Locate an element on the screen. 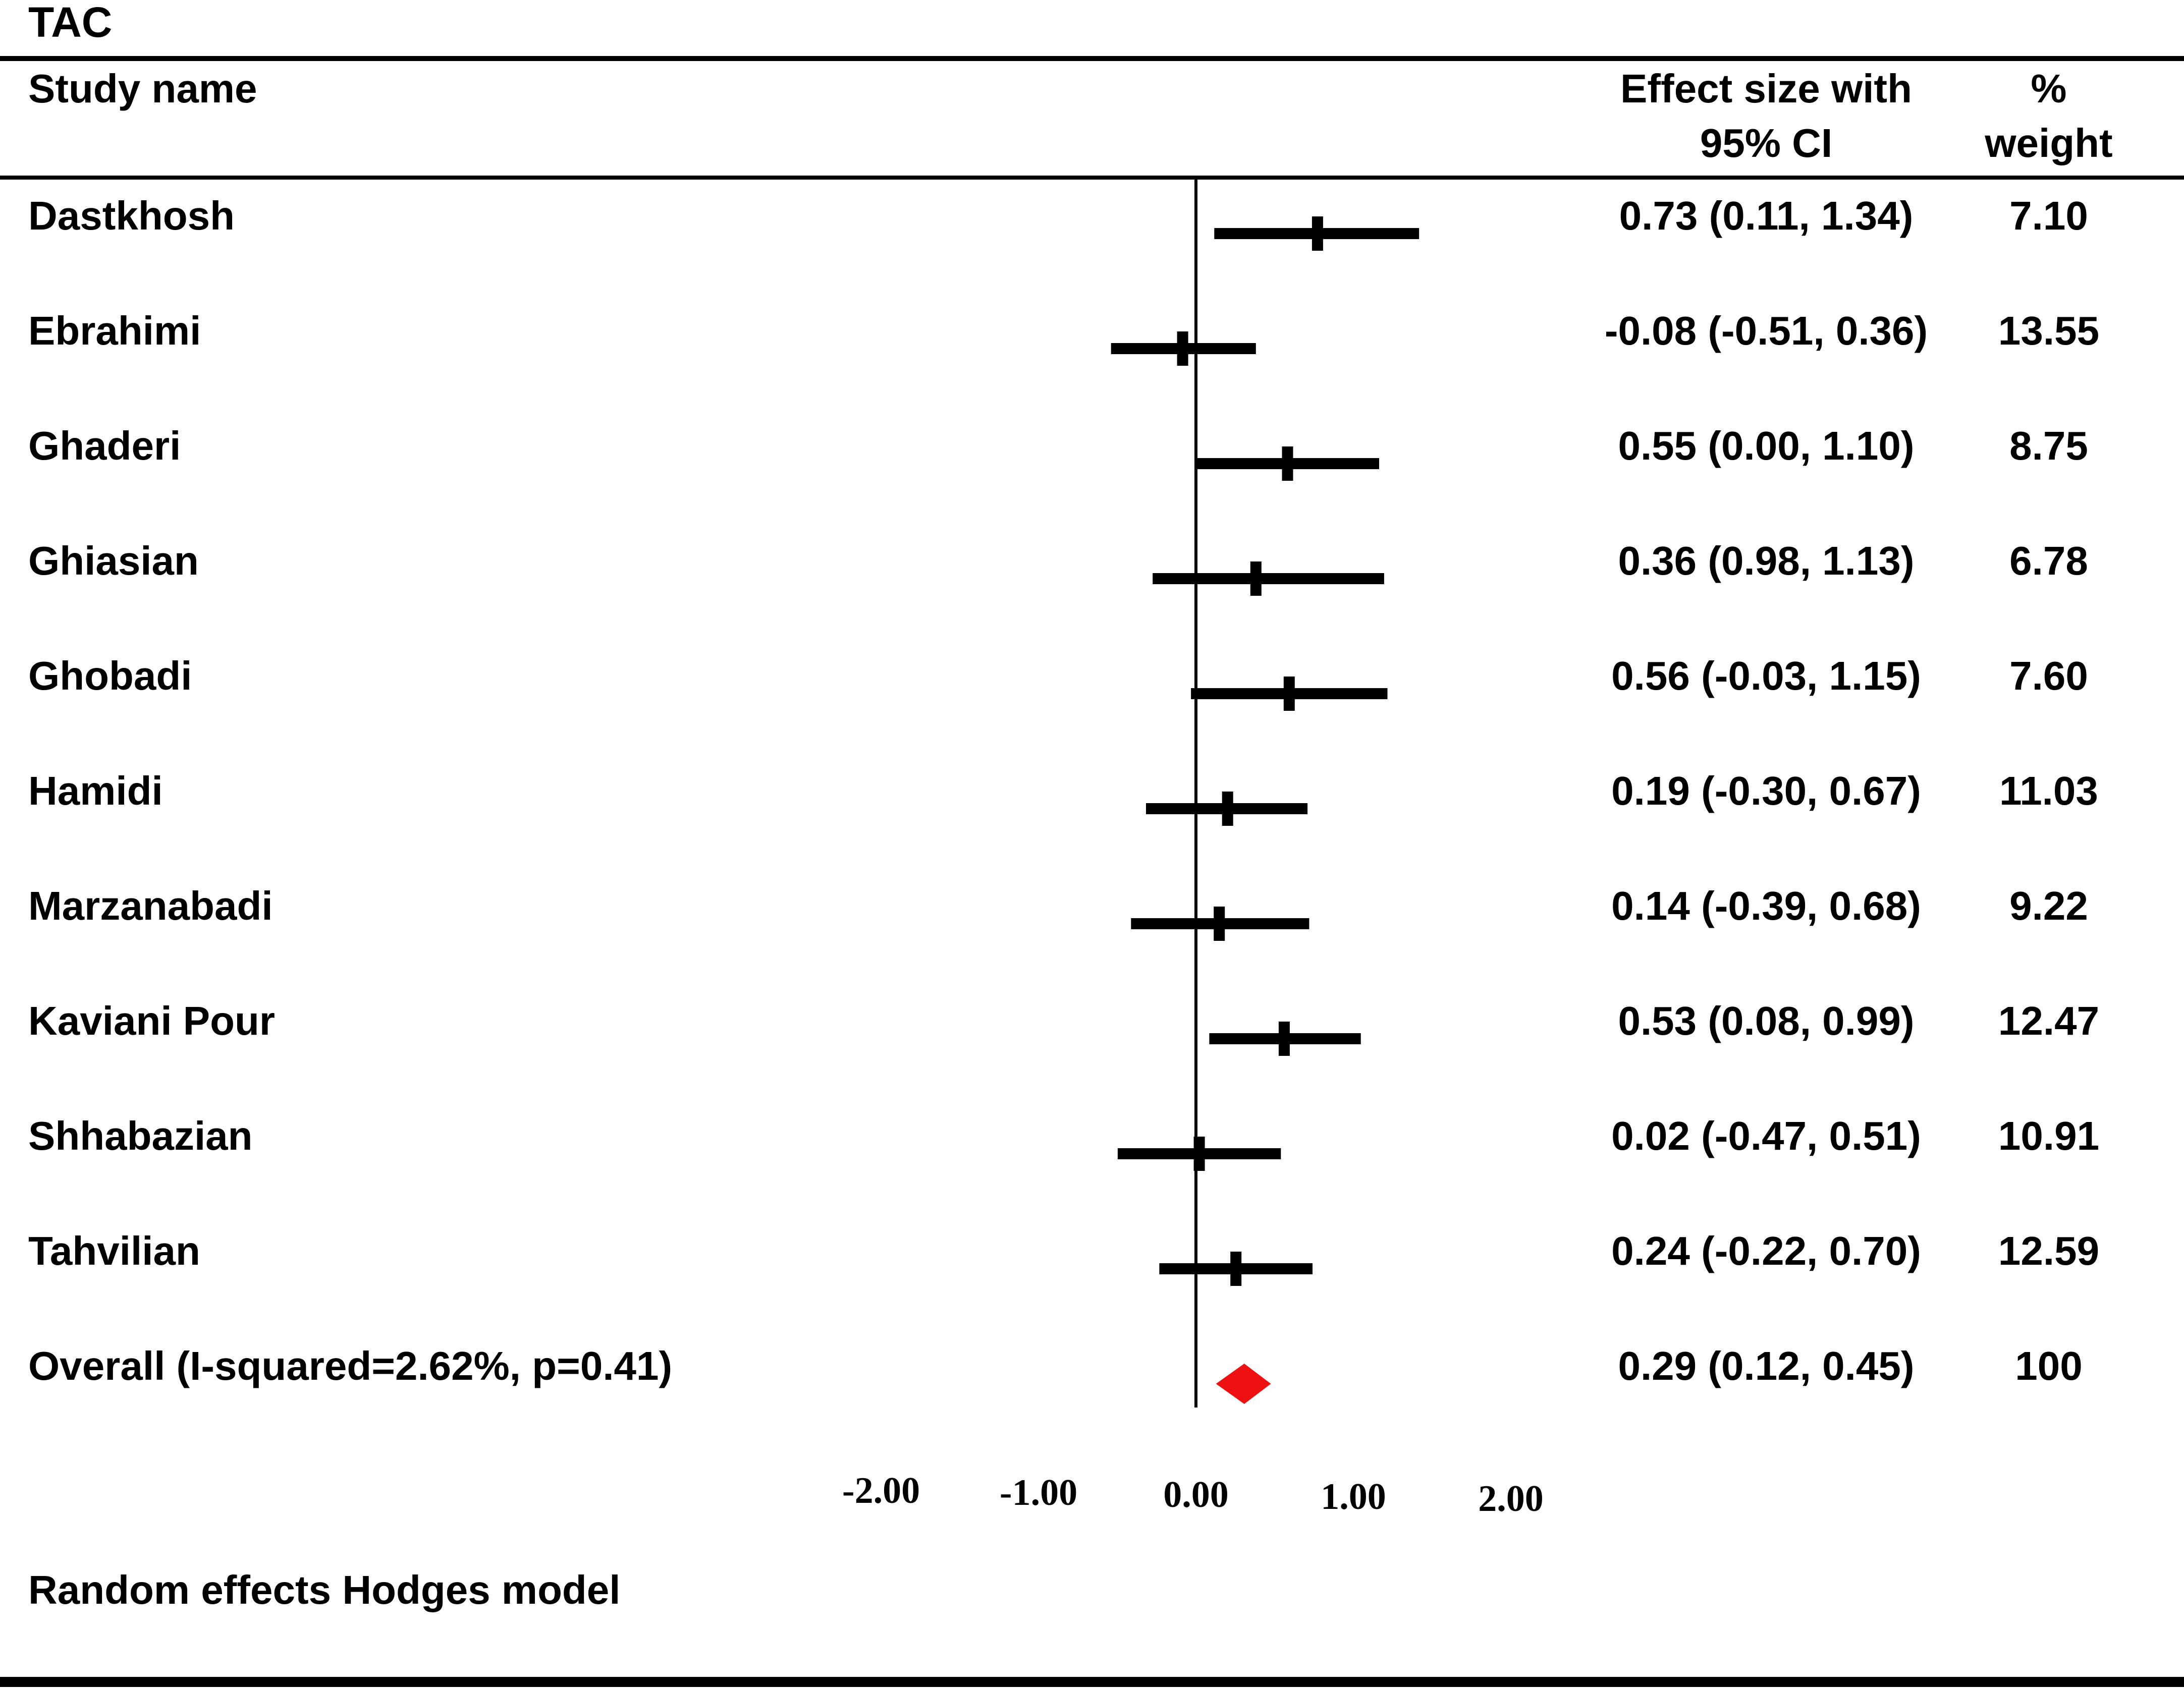 Image resolution: width=2184 pixels, height=1689 pixels. header-weight-line1: % is located at coordinates (2049, 88).